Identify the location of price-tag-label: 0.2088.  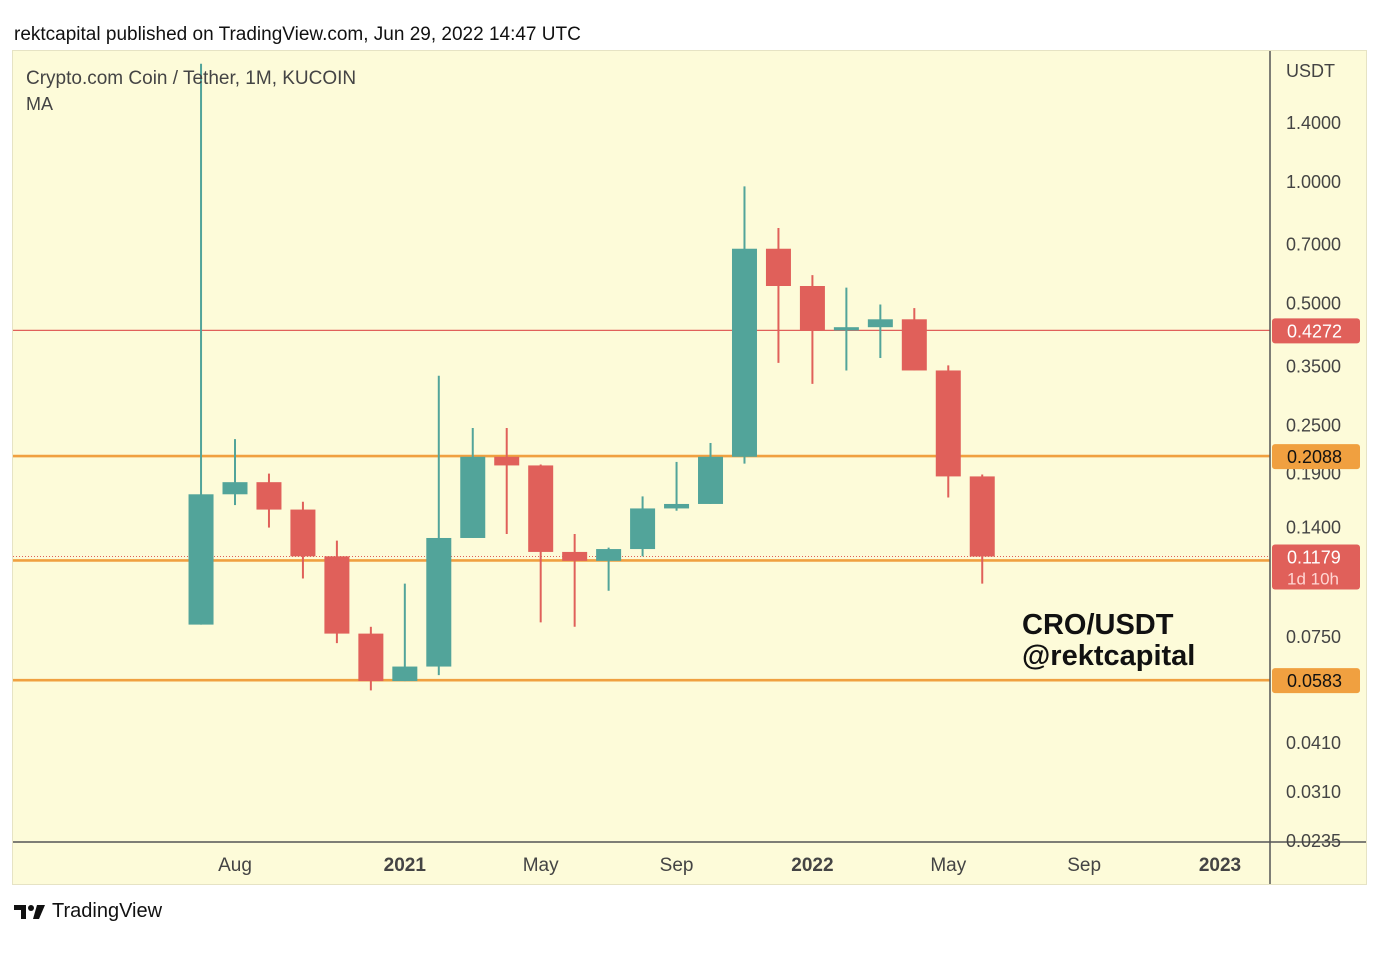
(1314, 457).